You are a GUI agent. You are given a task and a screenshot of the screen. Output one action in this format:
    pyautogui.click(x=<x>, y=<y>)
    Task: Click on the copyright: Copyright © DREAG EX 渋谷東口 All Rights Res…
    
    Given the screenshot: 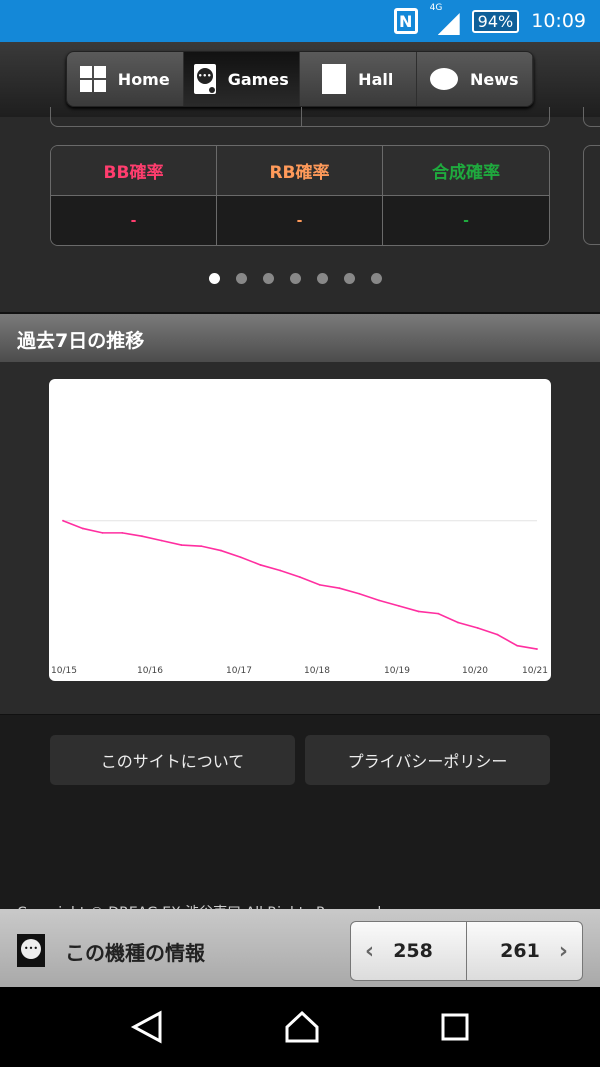 What is the action you would take?
    pyautogui.click(x=201, y=904)
    